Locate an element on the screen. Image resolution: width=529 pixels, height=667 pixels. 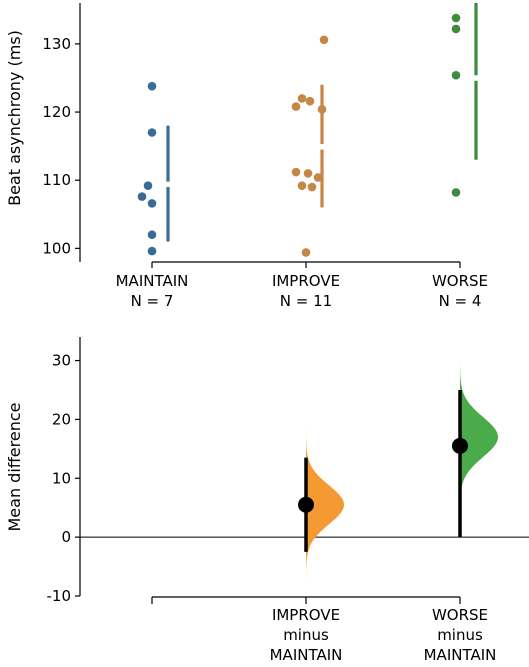
top-category-count: N = 7 is located at coordinates (152, 301).